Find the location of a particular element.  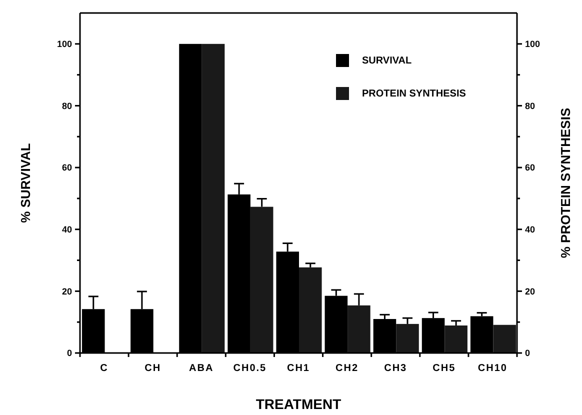

x-tick-label: C is located at coordinates (104, 368).